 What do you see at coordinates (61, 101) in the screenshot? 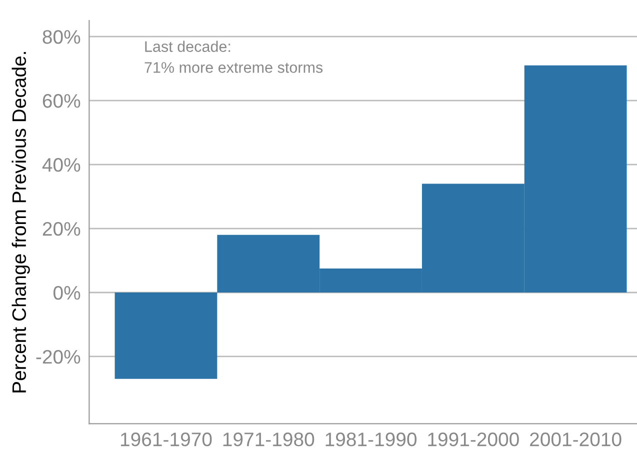
I see `y-tick-label: 60%` at bounding box center [61, 101].